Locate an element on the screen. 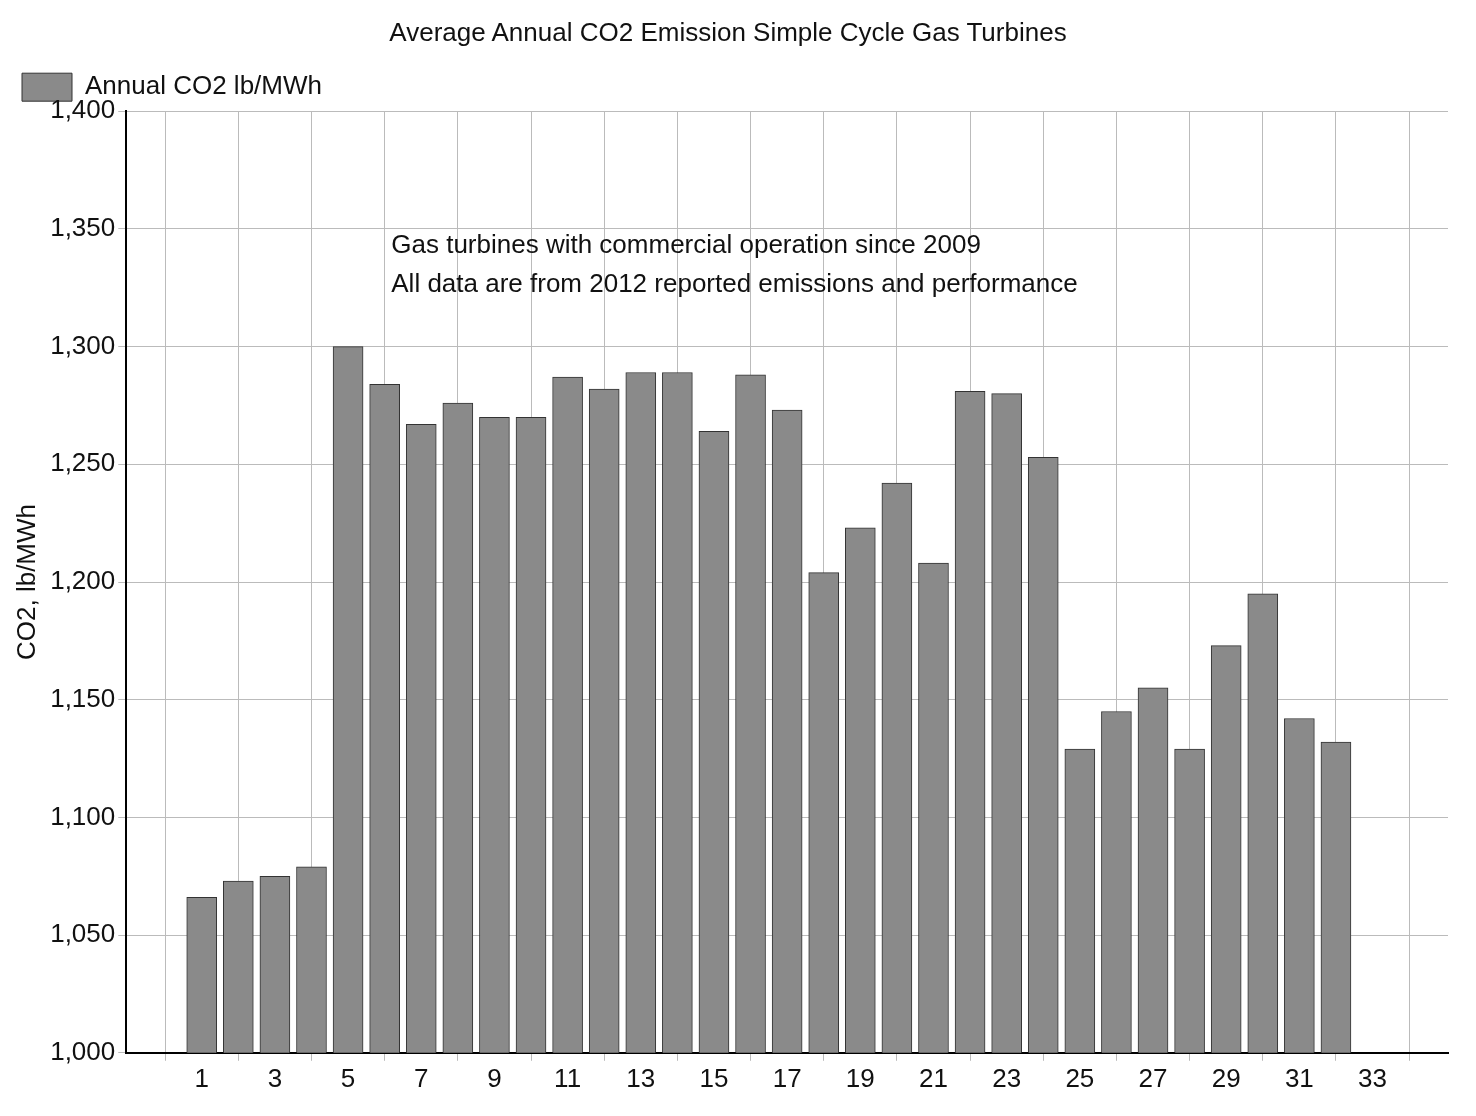 Image resolution: width=1476 pixels, height=1116 pixels. y-tick-label: 1,150 is located at coordinates (83, 697).